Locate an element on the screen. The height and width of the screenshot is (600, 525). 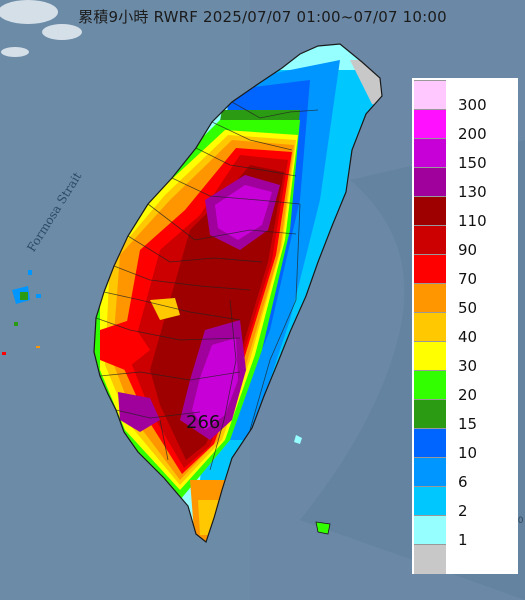
map-title: 累積9小時 RWRF 2025/07/07 01:00~07/07 10:00 is located at coordinates (262, 17).